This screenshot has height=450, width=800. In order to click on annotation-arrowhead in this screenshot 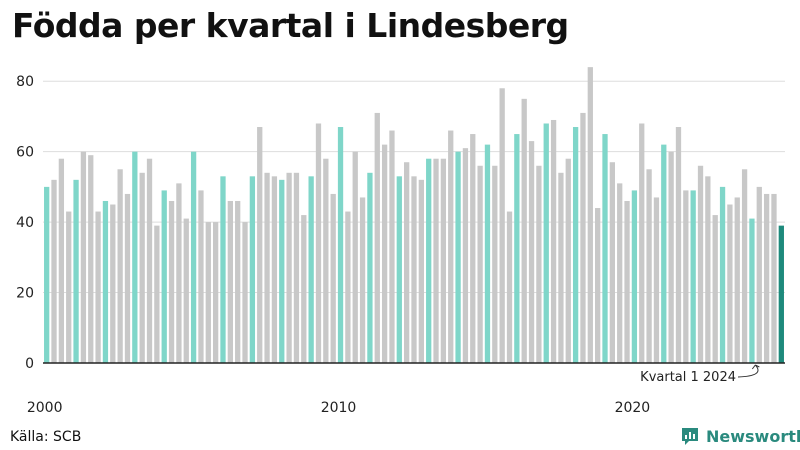, I will do `click(755, 367)`.